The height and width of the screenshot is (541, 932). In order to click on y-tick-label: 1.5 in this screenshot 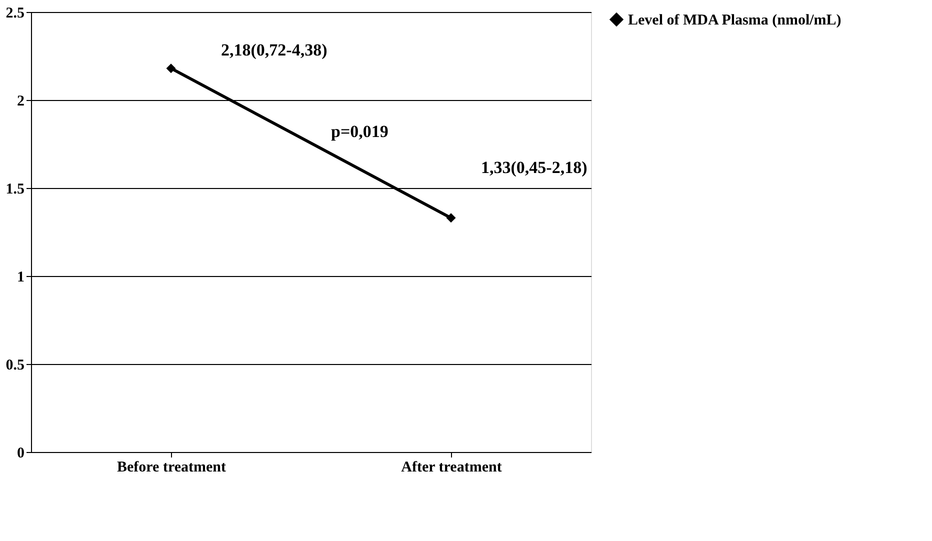, I will do `click(15, 190)`.